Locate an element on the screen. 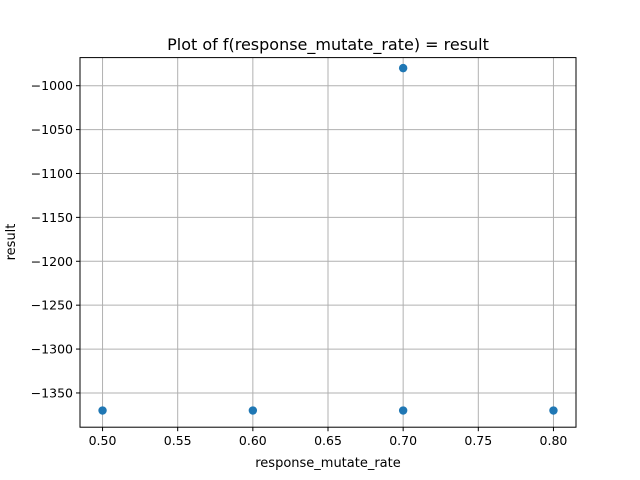 The image size is (640, 480). y-tick-label: −1350 is located at coordinates (52, 392).